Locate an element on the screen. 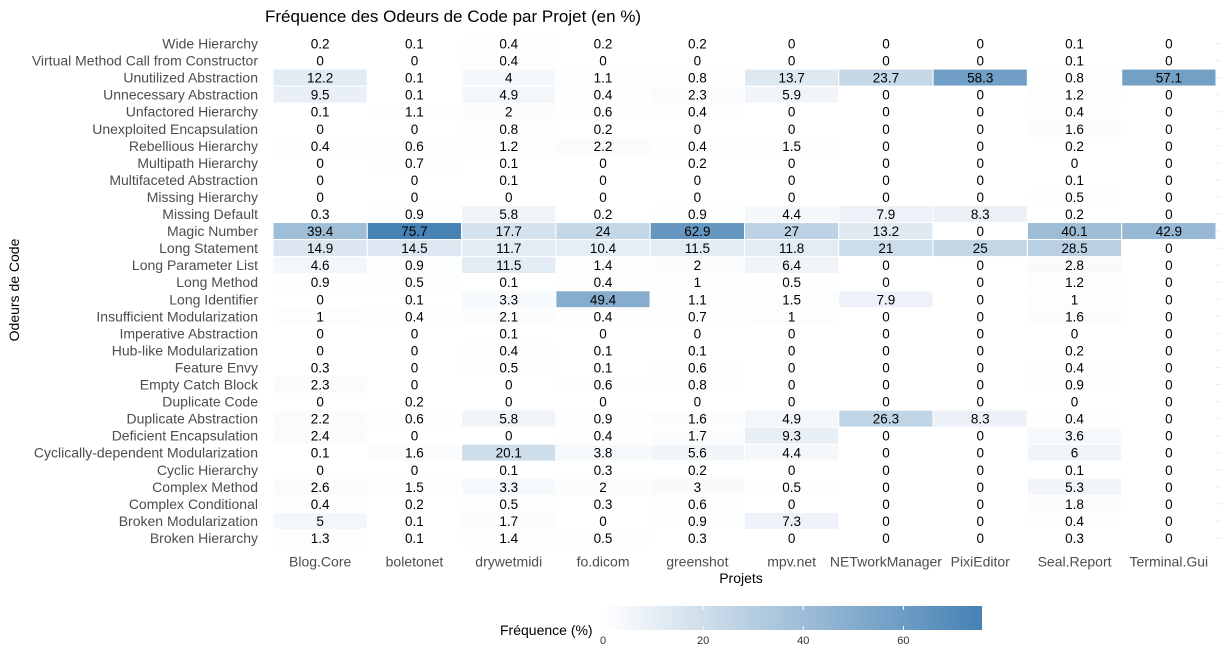 The image size is (1226, 669). cell-value-label: 1.7 is located at coordinates (697, 436).